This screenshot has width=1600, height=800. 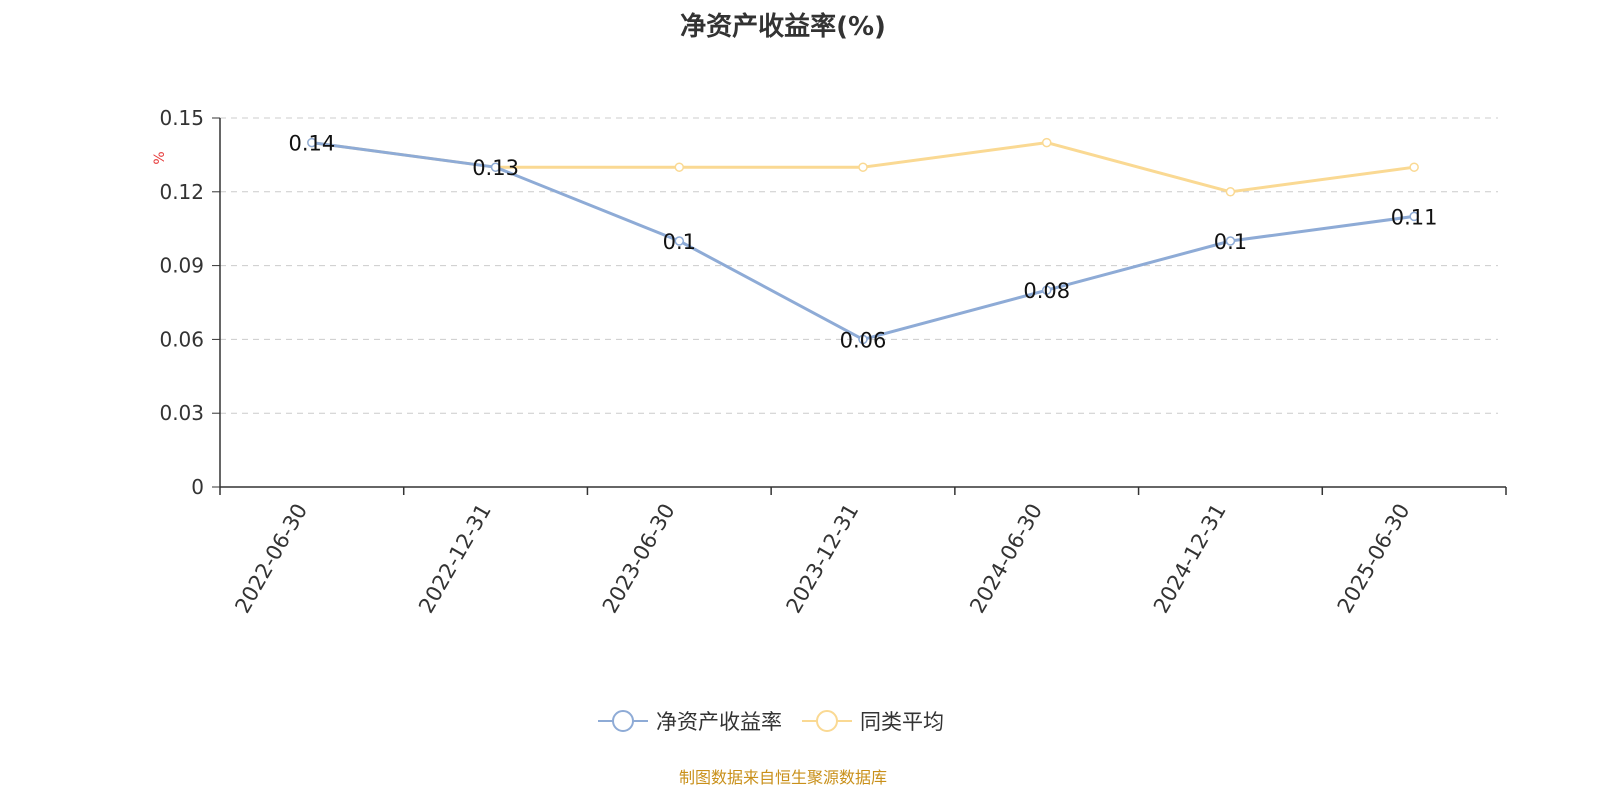 What do you see at coordinates (181, 118) in the screenshot?
I see `y-tick-label: 0.15` at bounding box center [181, 118].